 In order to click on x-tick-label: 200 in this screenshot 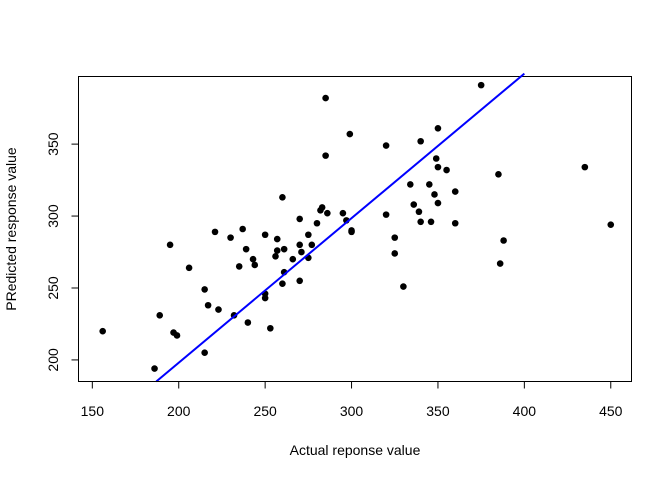, I will do `click(179, 411)`.